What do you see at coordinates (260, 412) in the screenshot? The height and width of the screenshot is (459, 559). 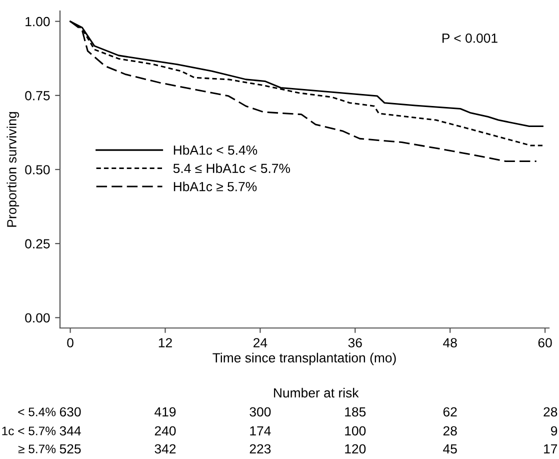 I see `text: 300` at bounding box center [260, 412].